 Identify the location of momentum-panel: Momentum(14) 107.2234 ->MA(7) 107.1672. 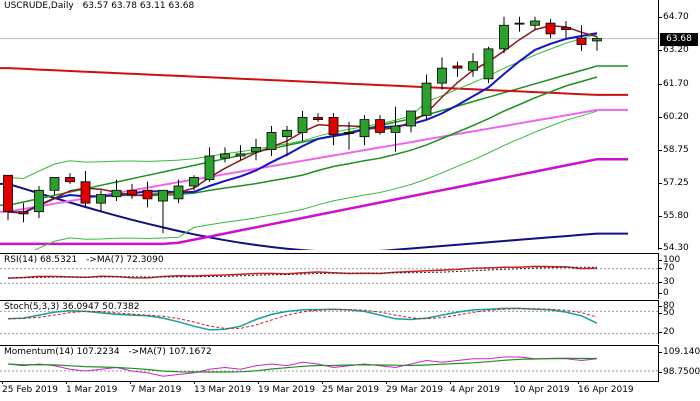
(329, 363).